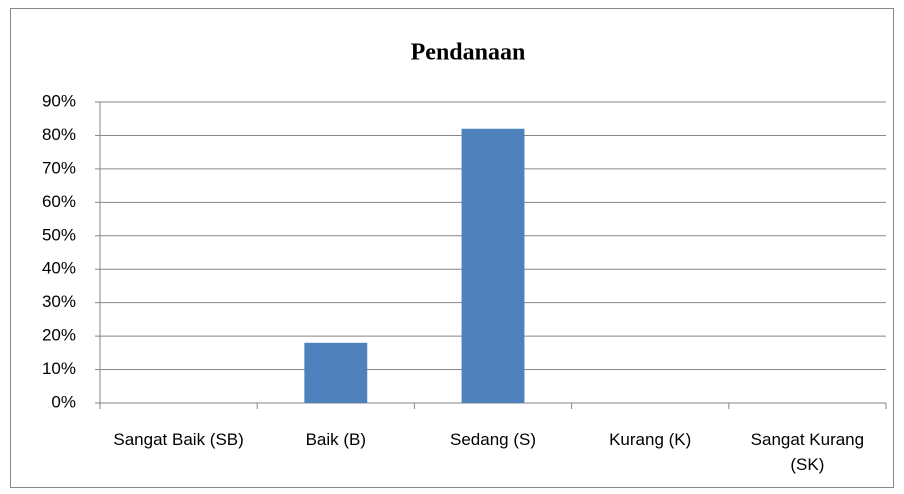 Image resolution: width=904 pixels, height=494 pixels. I want to click on y-tick-label: 20%, so click(59, 335).